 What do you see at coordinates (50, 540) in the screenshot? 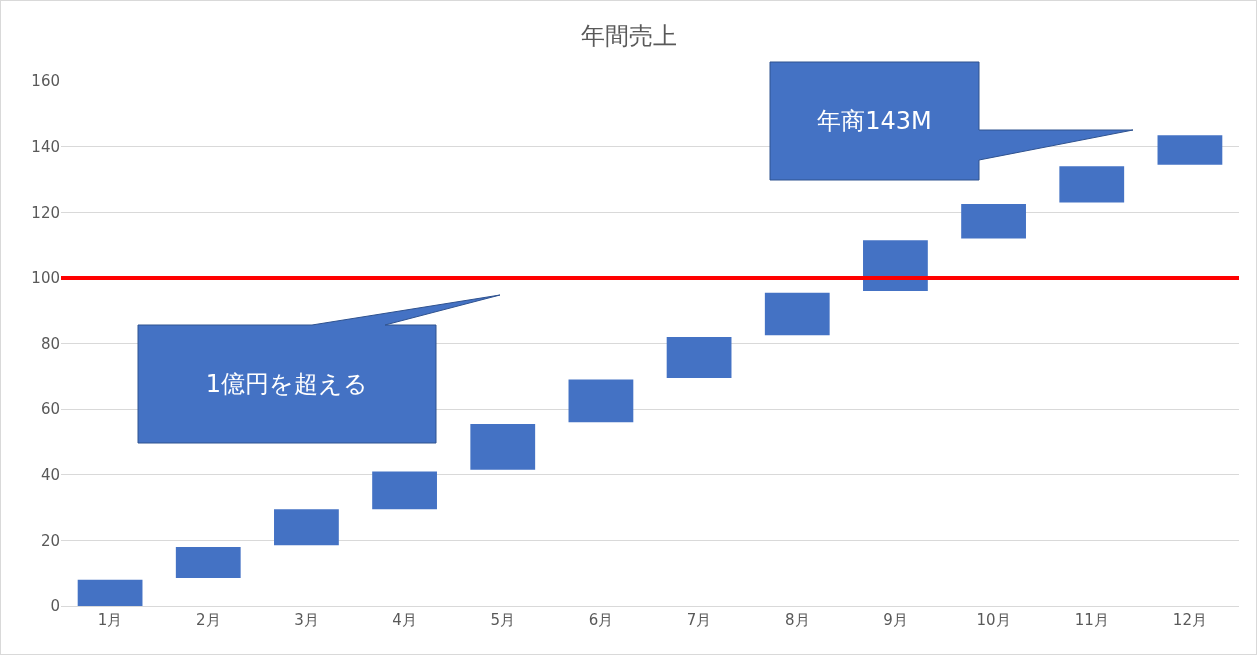
I see `y-tick-label: 20` at bounding box center [50, 540].